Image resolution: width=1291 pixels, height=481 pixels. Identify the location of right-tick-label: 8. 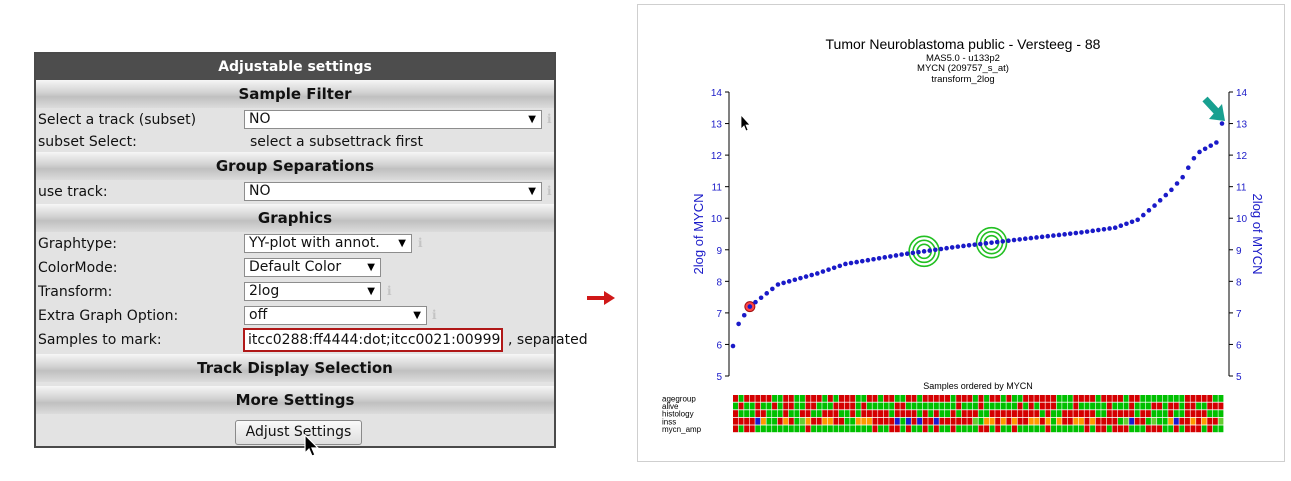
(1239, 282).